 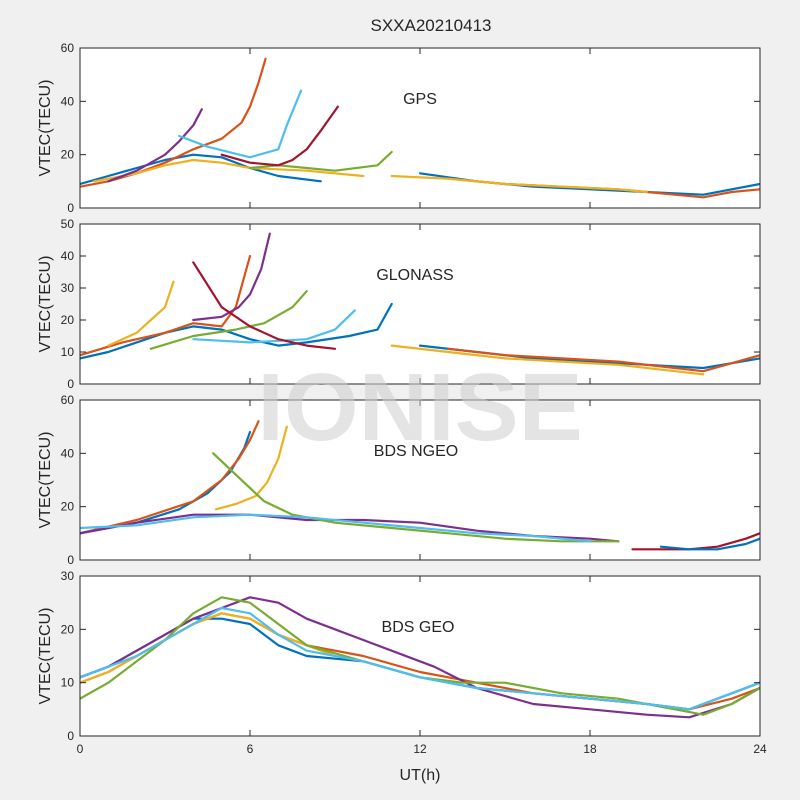 What do you see at coordinates (760, 749) in the screenshot?
I see `x-tick-label: 24` at bounding box center [760, 749].